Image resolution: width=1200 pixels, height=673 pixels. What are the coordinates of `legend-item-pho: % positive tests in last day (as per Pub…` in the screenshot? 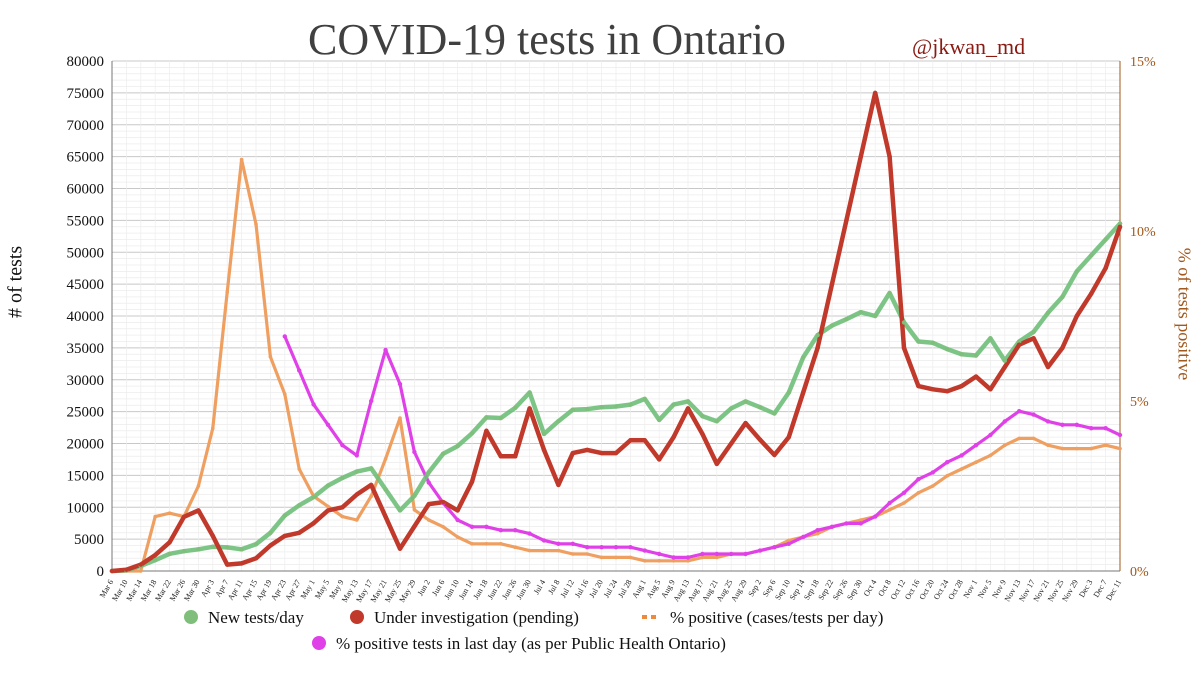 It's located at (519, 644).